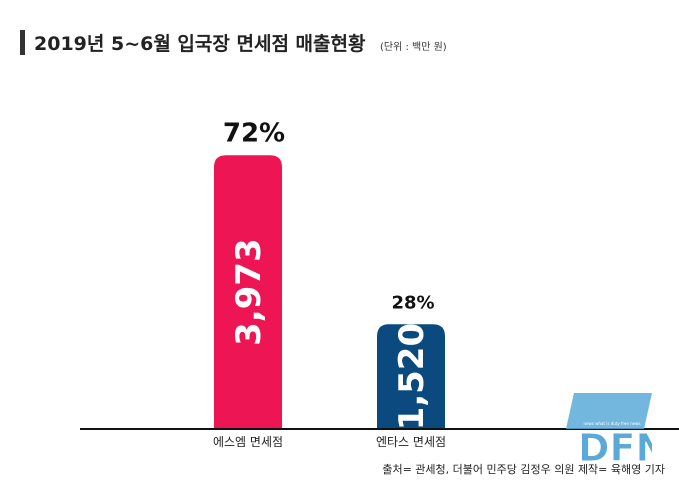 The height and width of the screenshot is (485, 679). Describe the element at coordinates (200, 44) in the screenshot. I see `chart-title: 2019년 5~6월 입국장 면세점 매출현황` at that location.